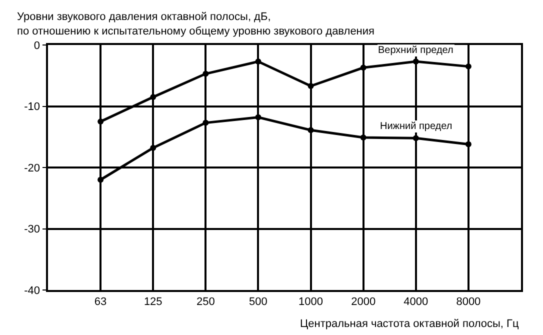 This screenshot has width=543, height=335. What do you see at coordinates (32, 290) in the screenshot?
I see `y-tick-label: -40` at bounding box center [32, 290].